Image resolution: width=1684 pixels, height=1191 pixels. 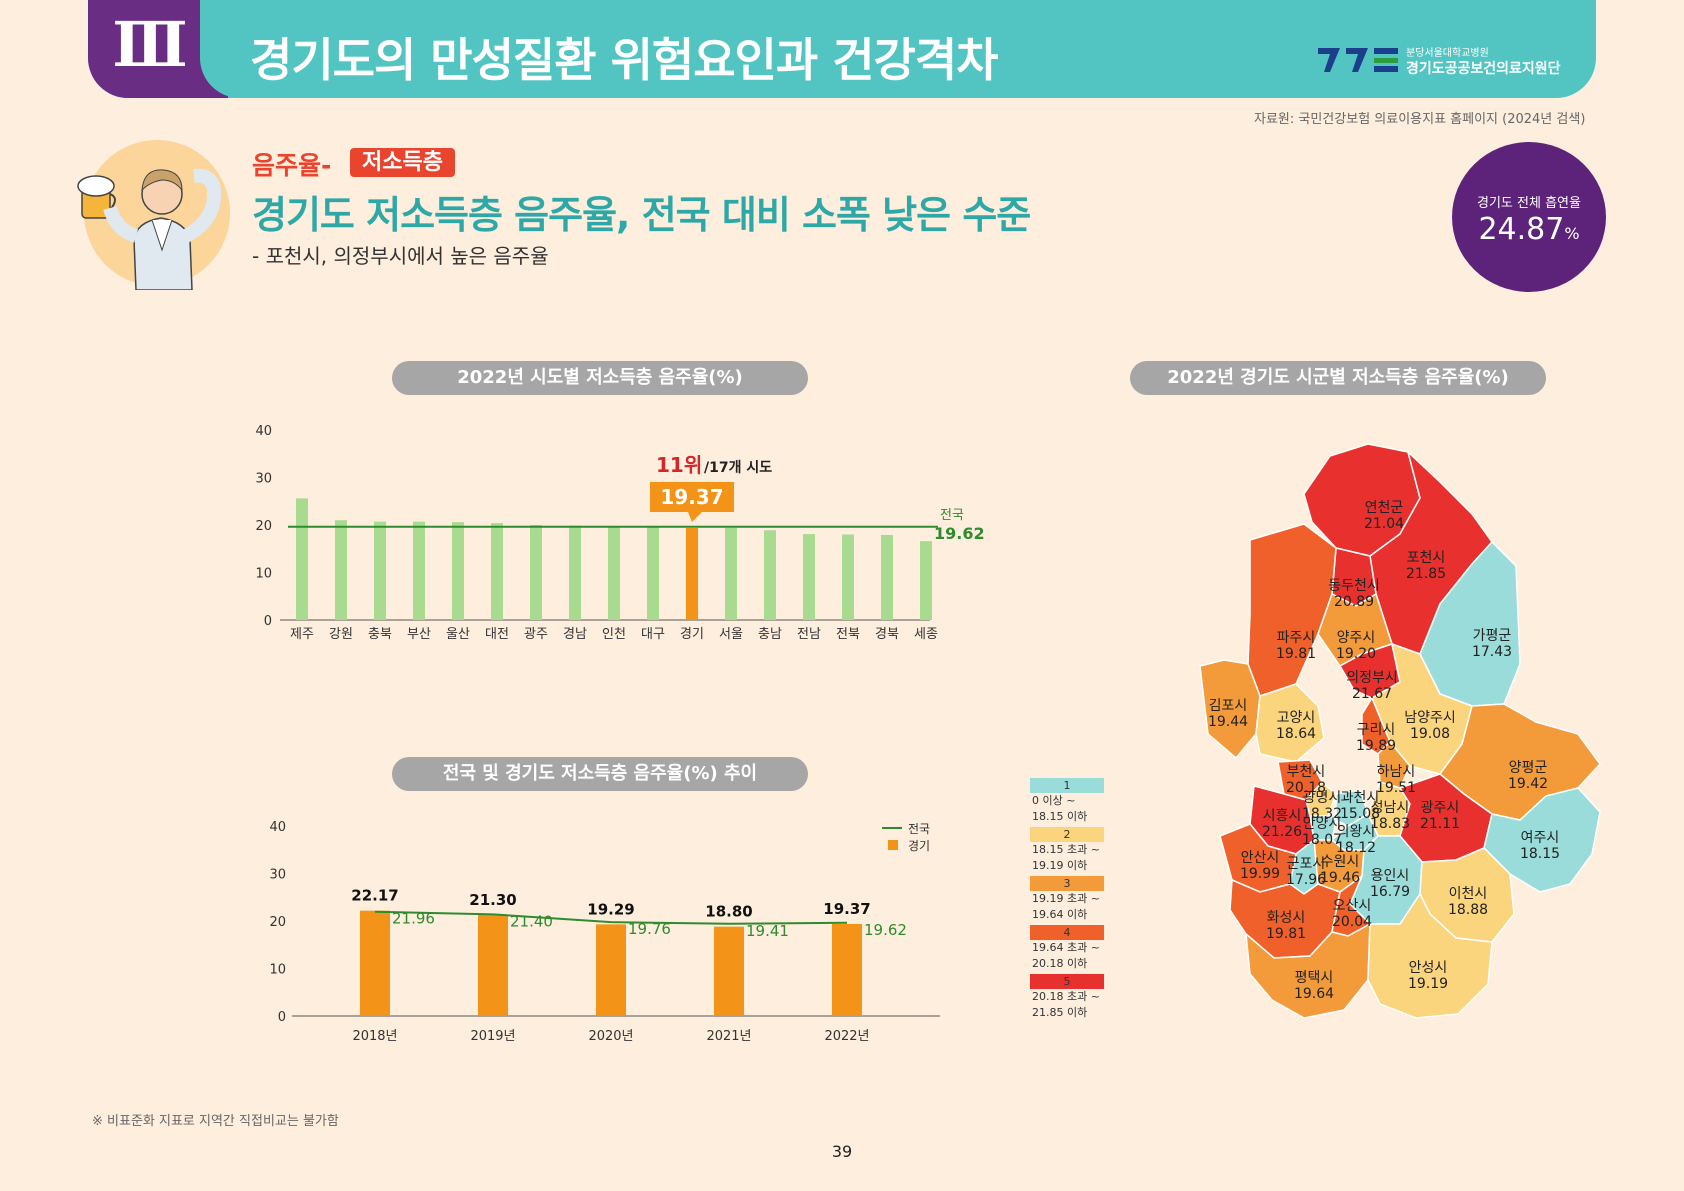 I want to click on region-name: 시흥시, so click(x=1282, y=816).